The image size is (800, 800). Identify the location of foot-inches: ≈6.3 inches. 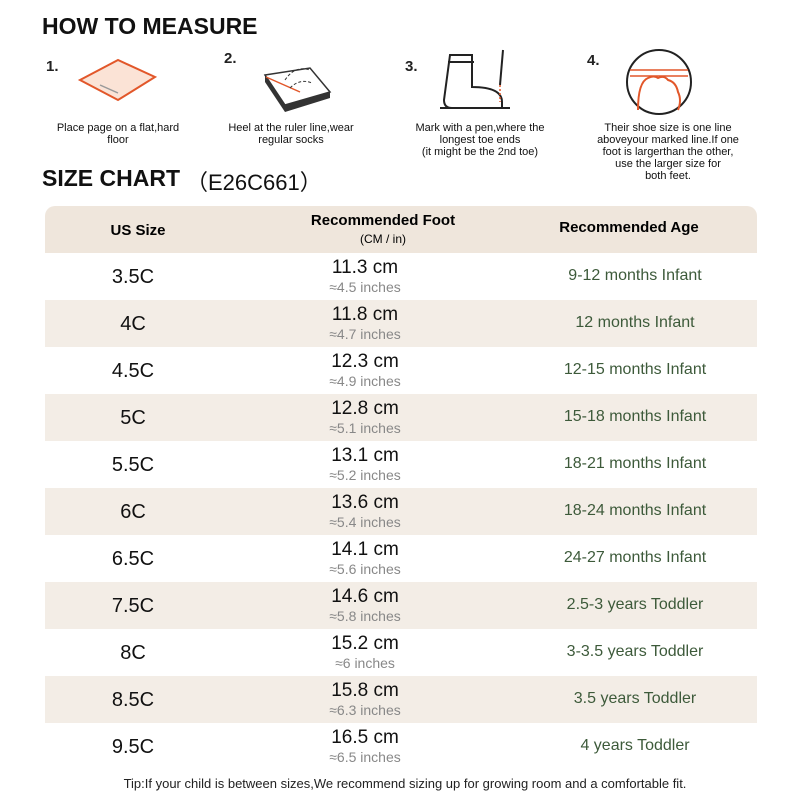
(365, 710).